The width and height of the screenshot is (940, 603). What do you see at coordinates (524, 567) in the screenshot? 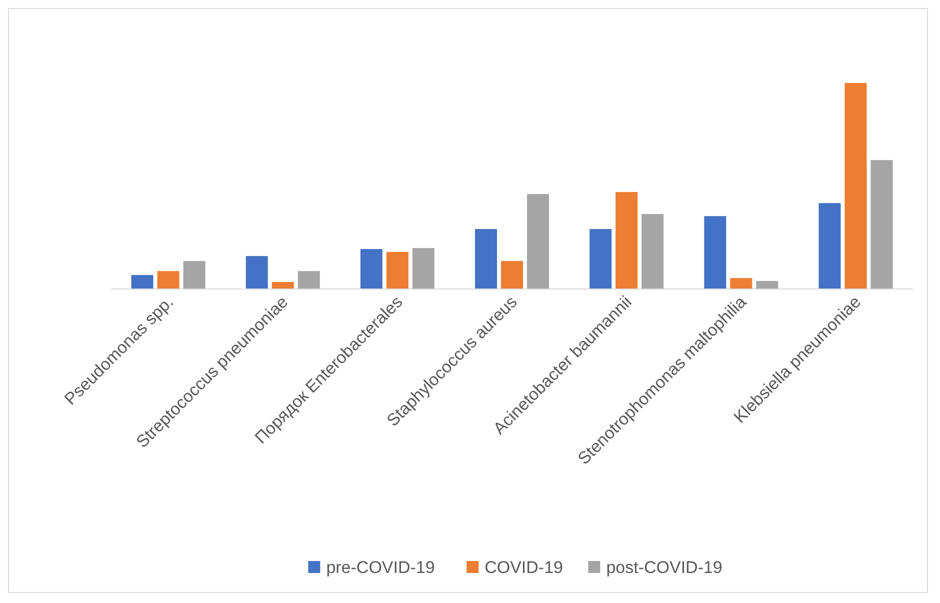
I see `legend-label: COVID-19` at bounding box center [524, 567].